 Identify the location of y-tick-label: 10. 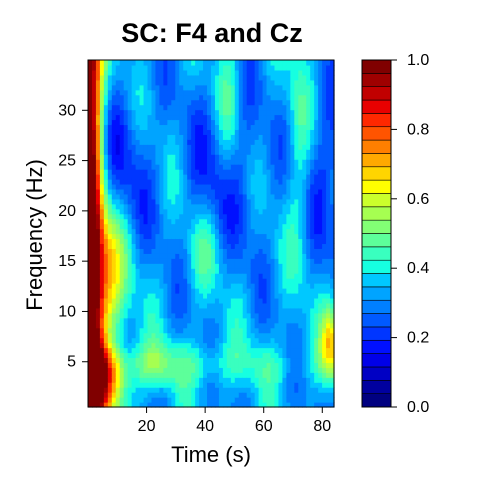
(67, 311).